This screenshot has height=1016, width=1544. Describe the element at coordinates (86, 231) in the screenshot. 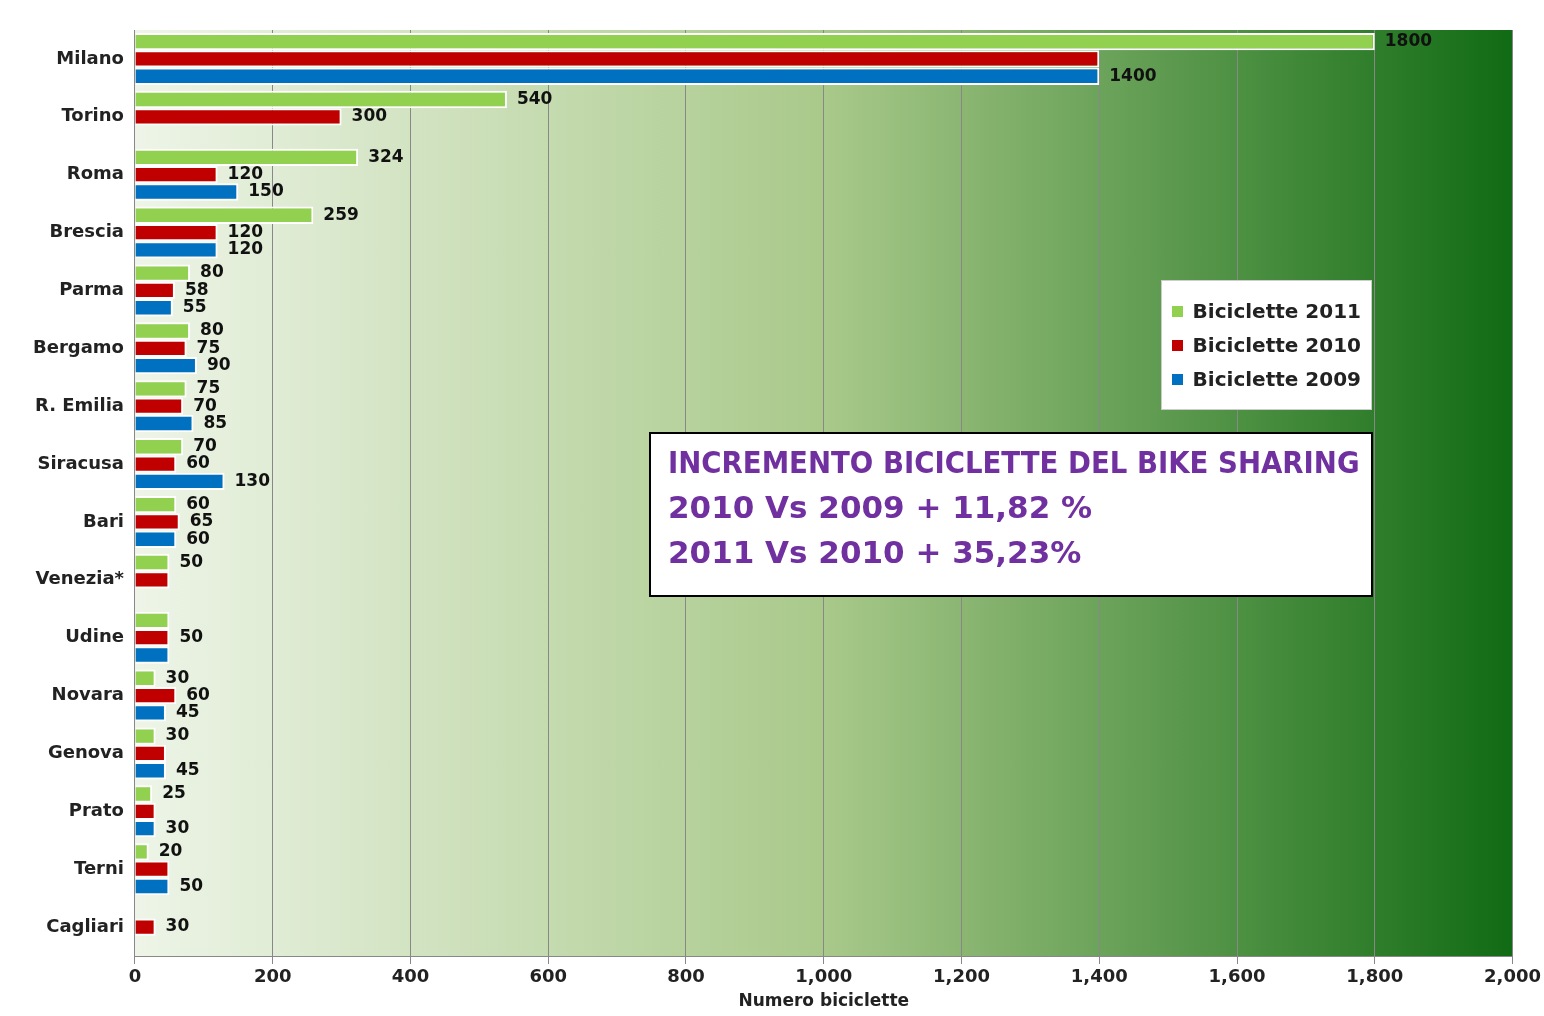

I see `y-tick-label: Brescia` at that location.